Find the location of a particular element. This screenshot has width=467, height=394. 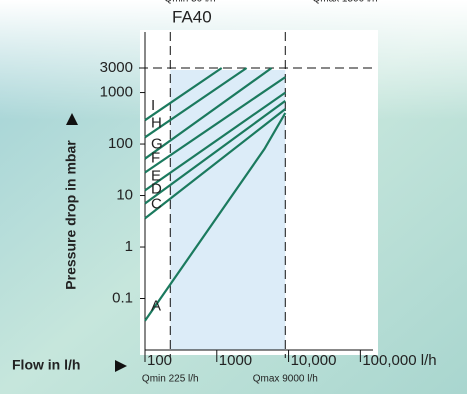

x-arrow is located at coordinates (121, 366).